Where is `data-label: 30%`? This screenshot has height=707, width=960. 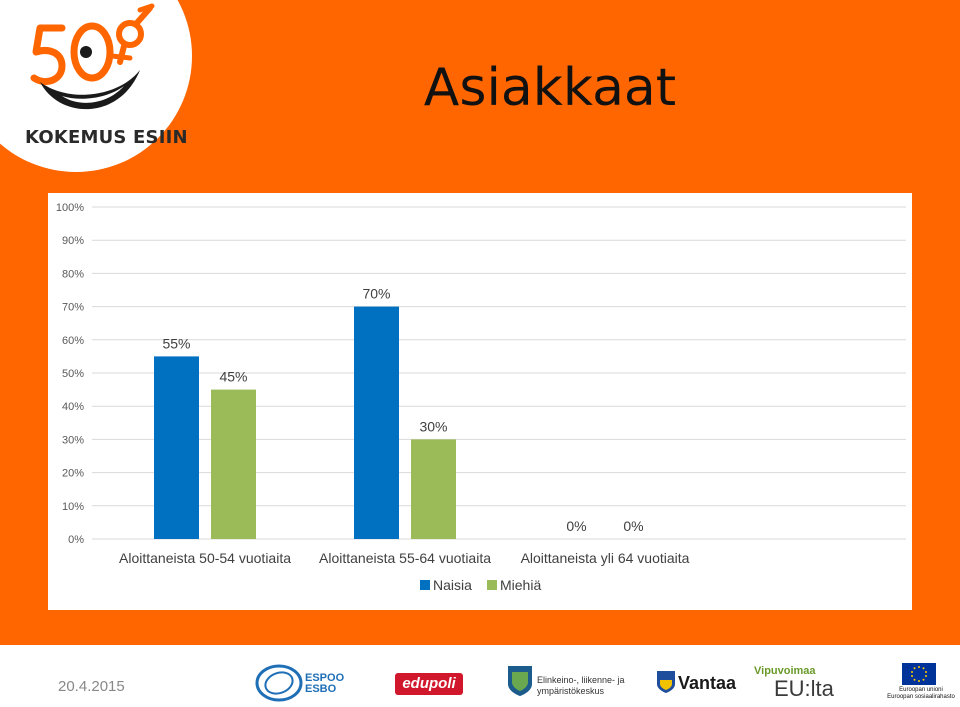
data-label: 30% is located at coordinates (433, 426).